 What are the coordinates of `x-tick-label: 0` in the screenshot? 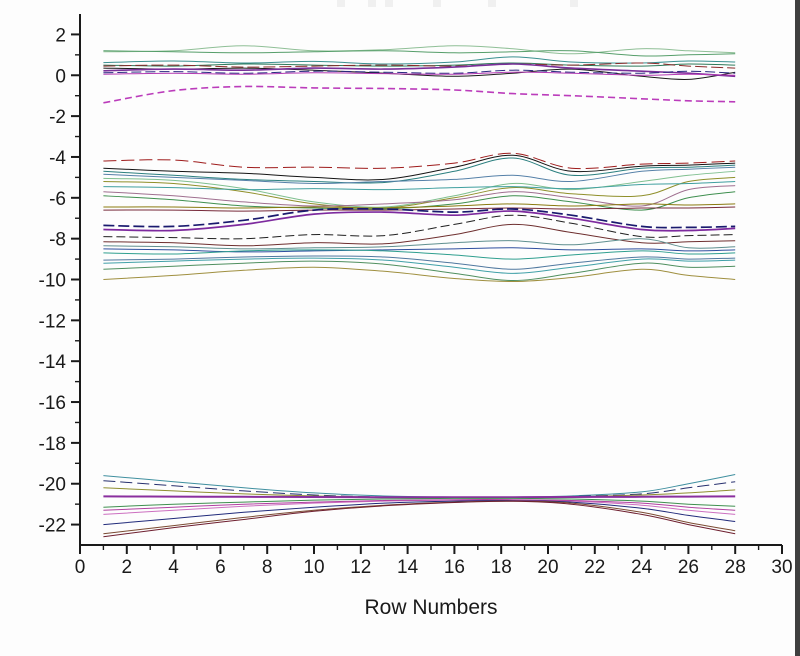 It's located at (80, 567).